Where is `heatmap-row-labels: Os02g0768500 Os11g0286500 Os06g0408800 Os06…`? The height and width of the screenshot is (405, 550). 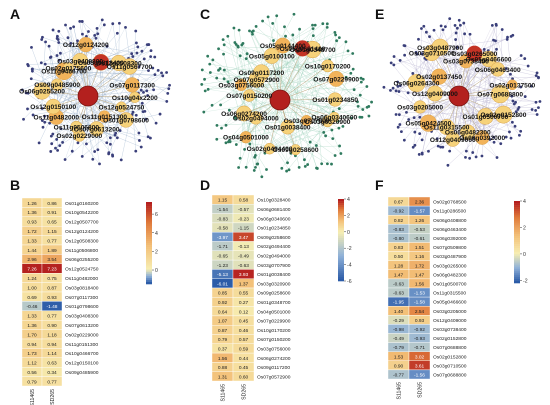
heatmap-row-labels: Os02g0768500 Os11g0286500 Os06g0408800 Os06… is located at coordinates (450, 289).